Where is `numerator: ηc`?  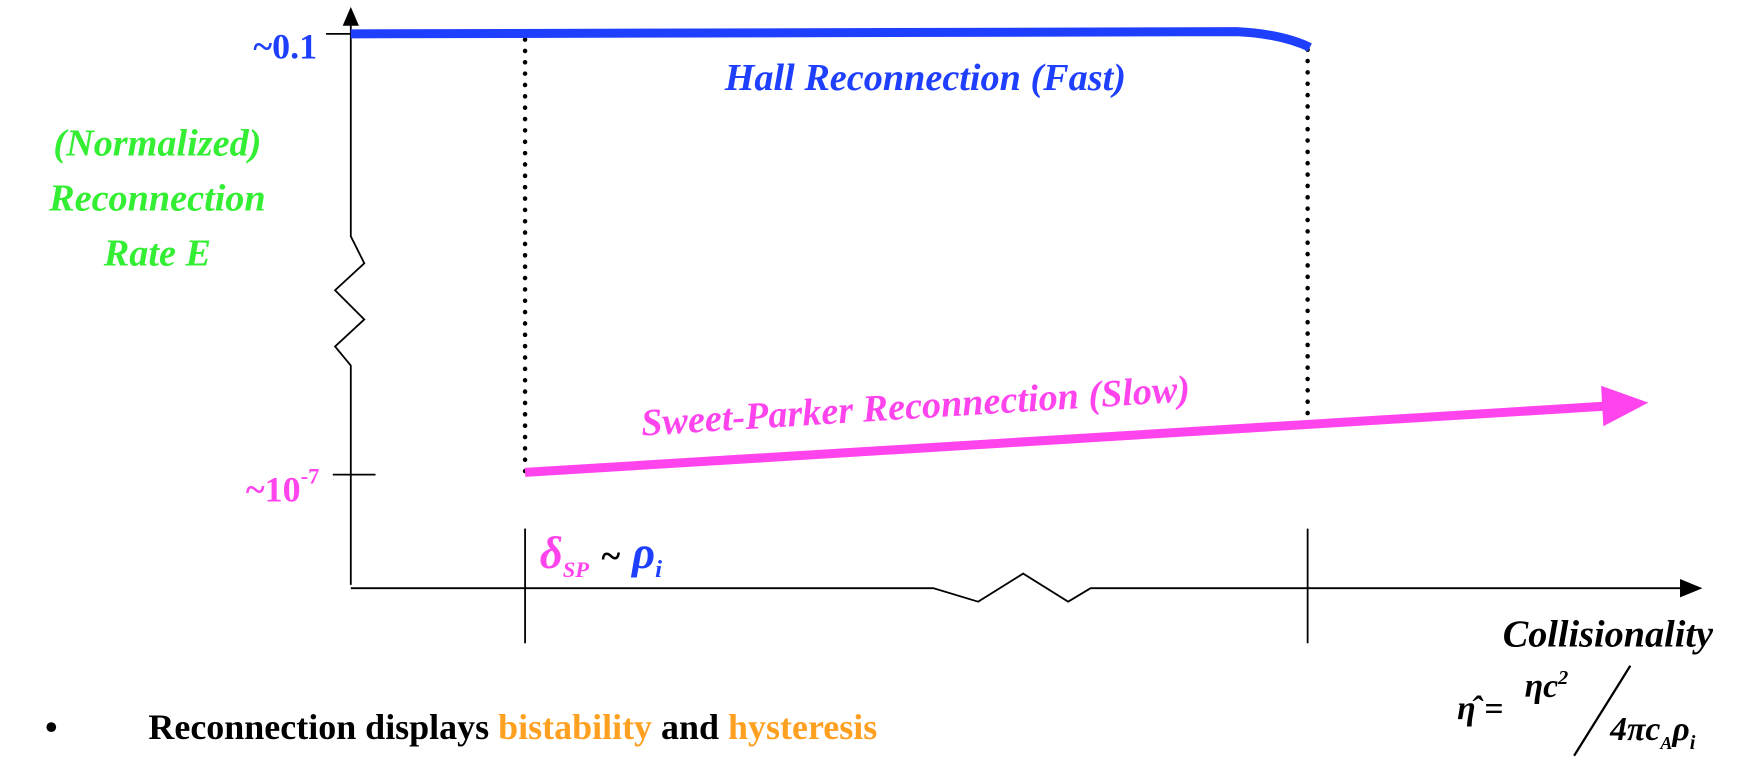 numerator: ηc is located at coordinates (1542, 686).